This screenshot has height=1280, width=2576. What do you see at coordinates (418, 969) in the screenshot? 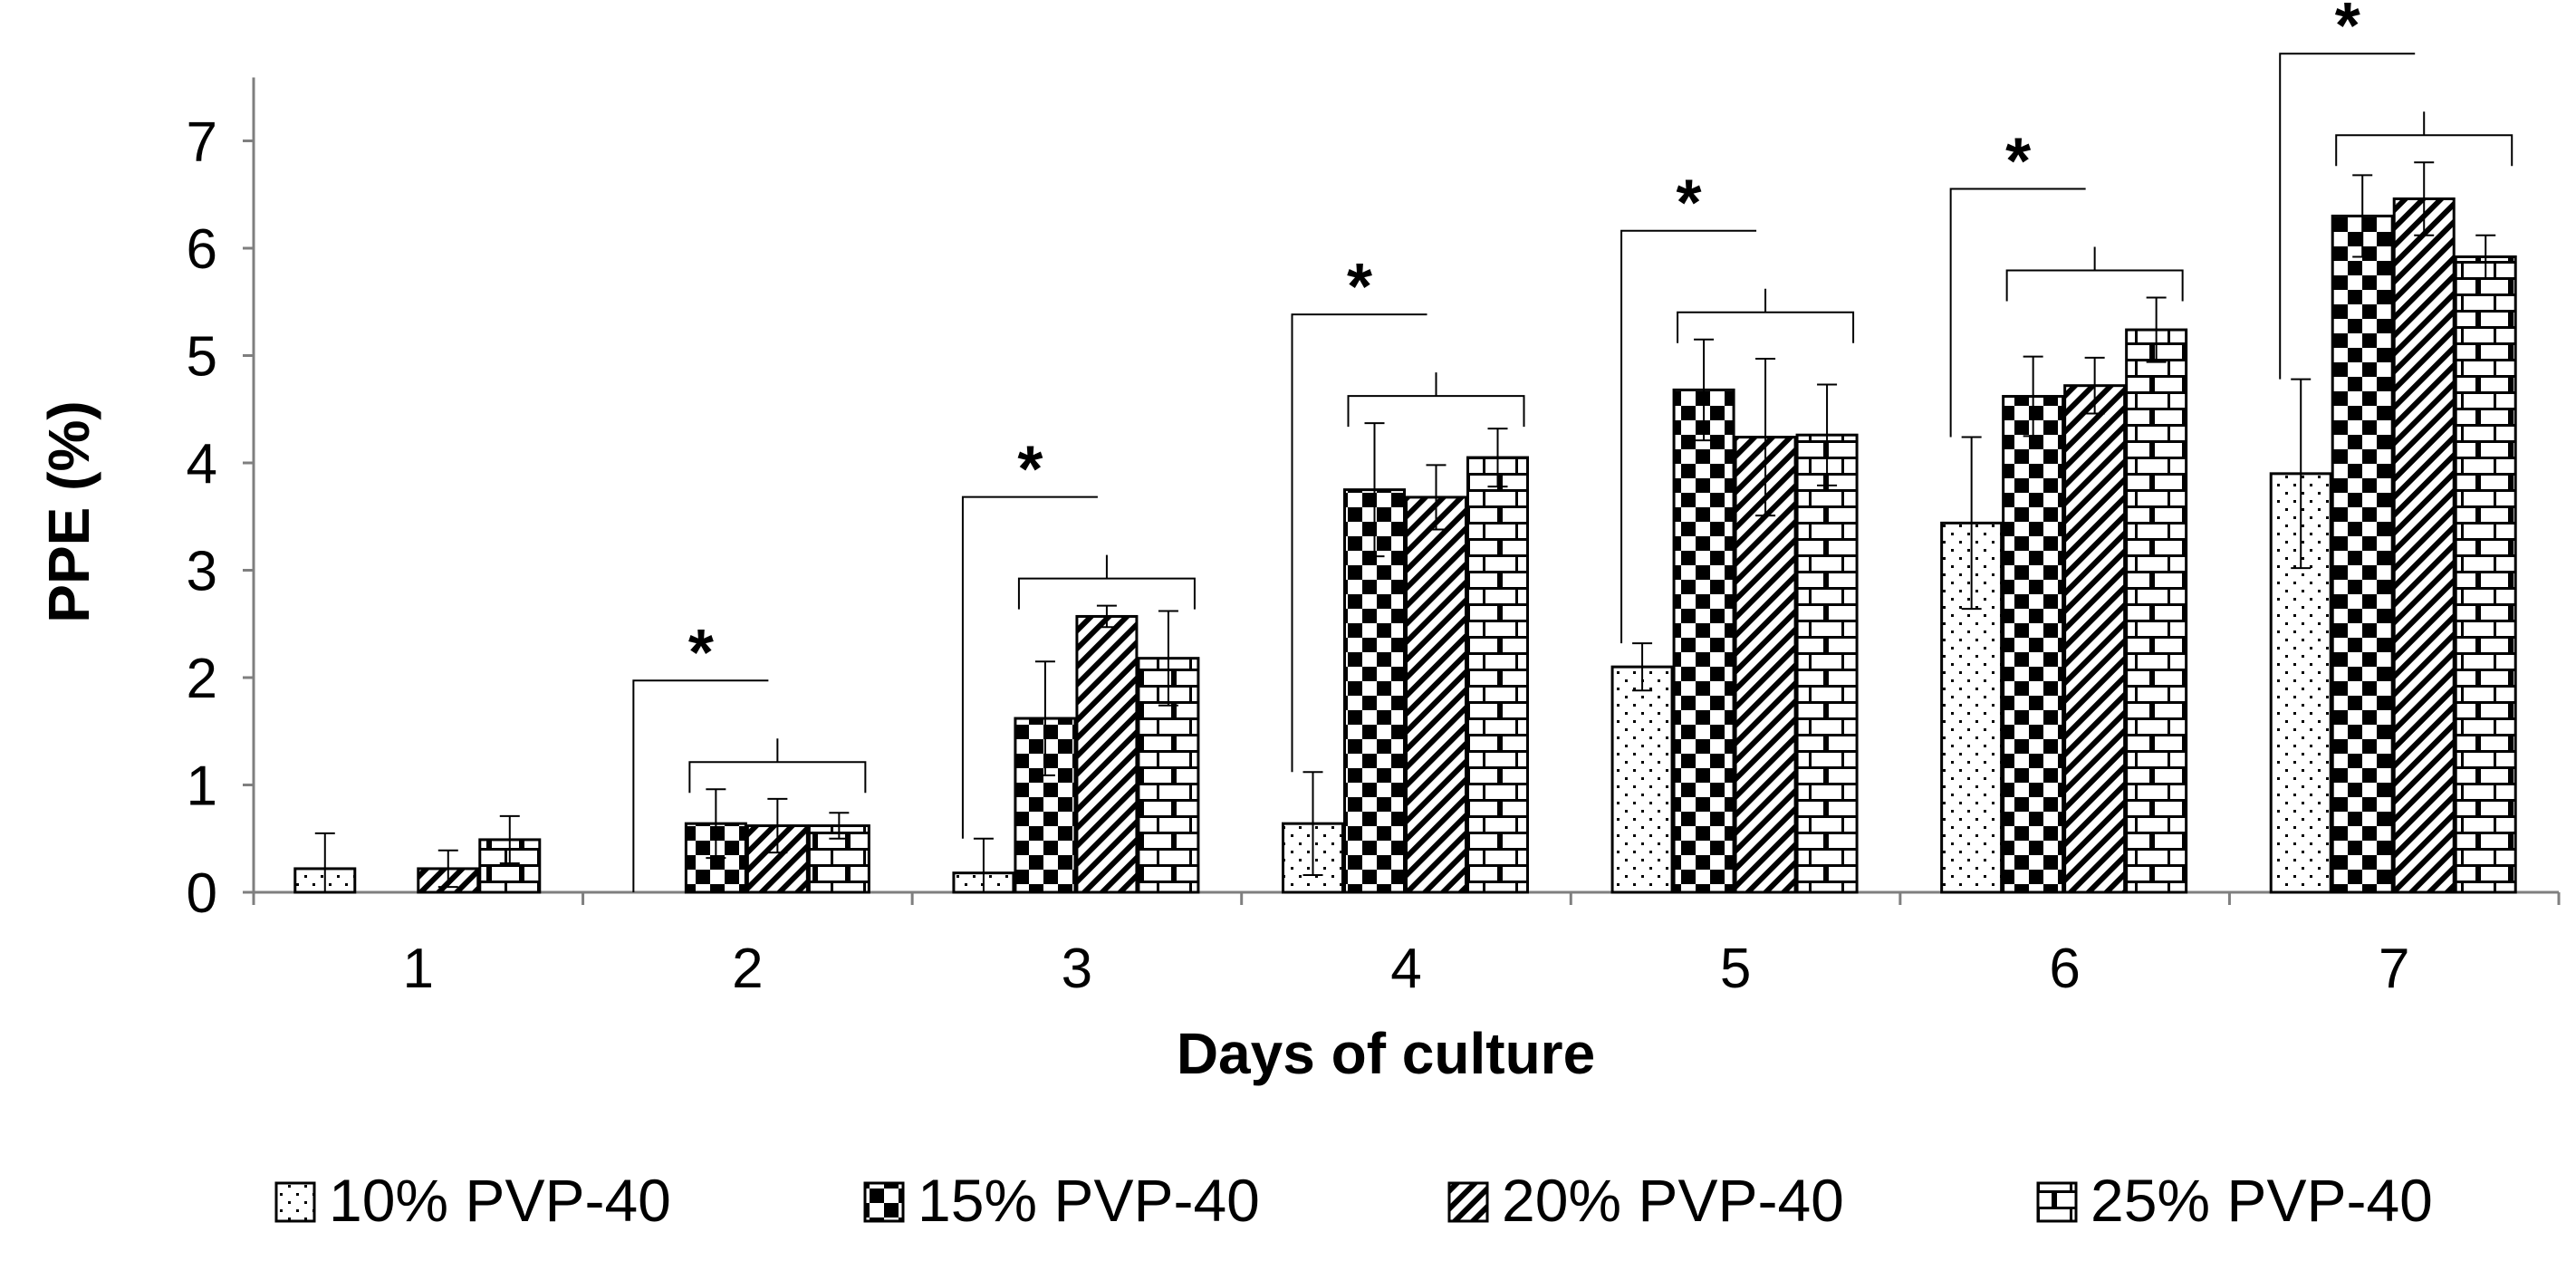
I see `x-tick-label: 1` at bounding box center [418, 969].